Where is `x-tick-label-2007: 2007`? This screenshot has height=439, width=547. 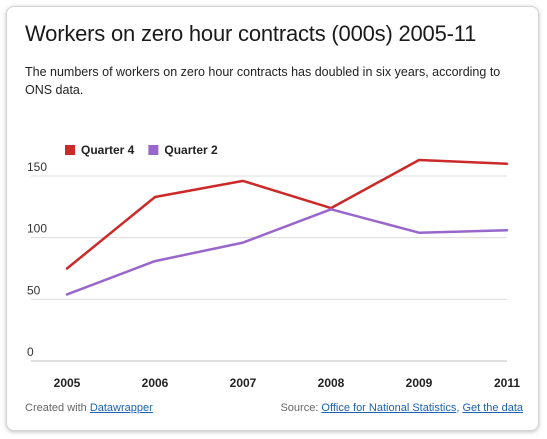
x-tick-label-2007: 2007 is located at coordinates (243, 383).